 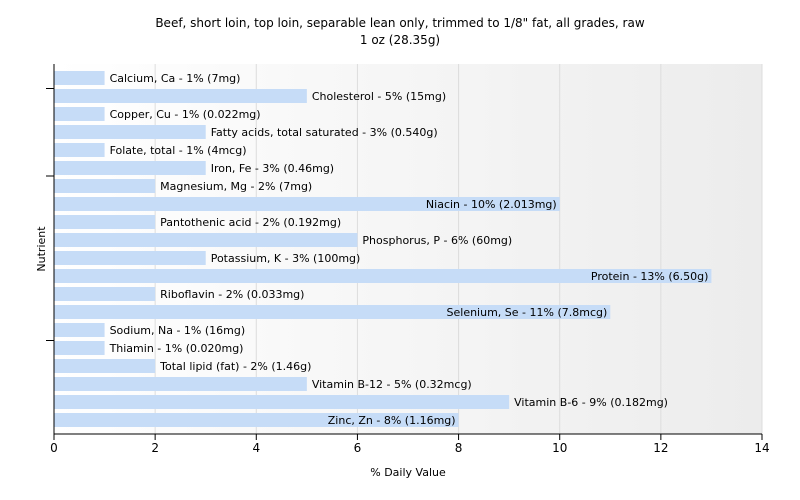 I want to click on x-tick-label: 2, so click(x=155, y=448).